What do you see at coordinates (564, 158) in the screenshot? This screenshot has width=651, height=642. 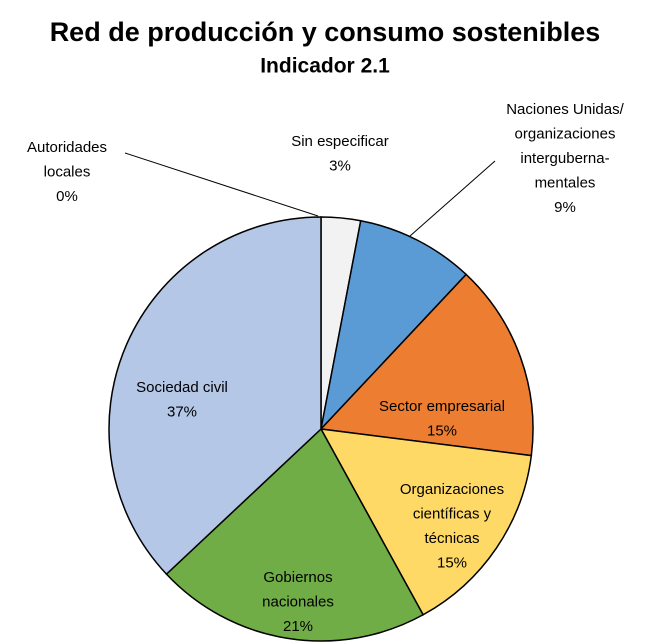 I see `slice-label: interguberna-` at bounding box center [564, 158].